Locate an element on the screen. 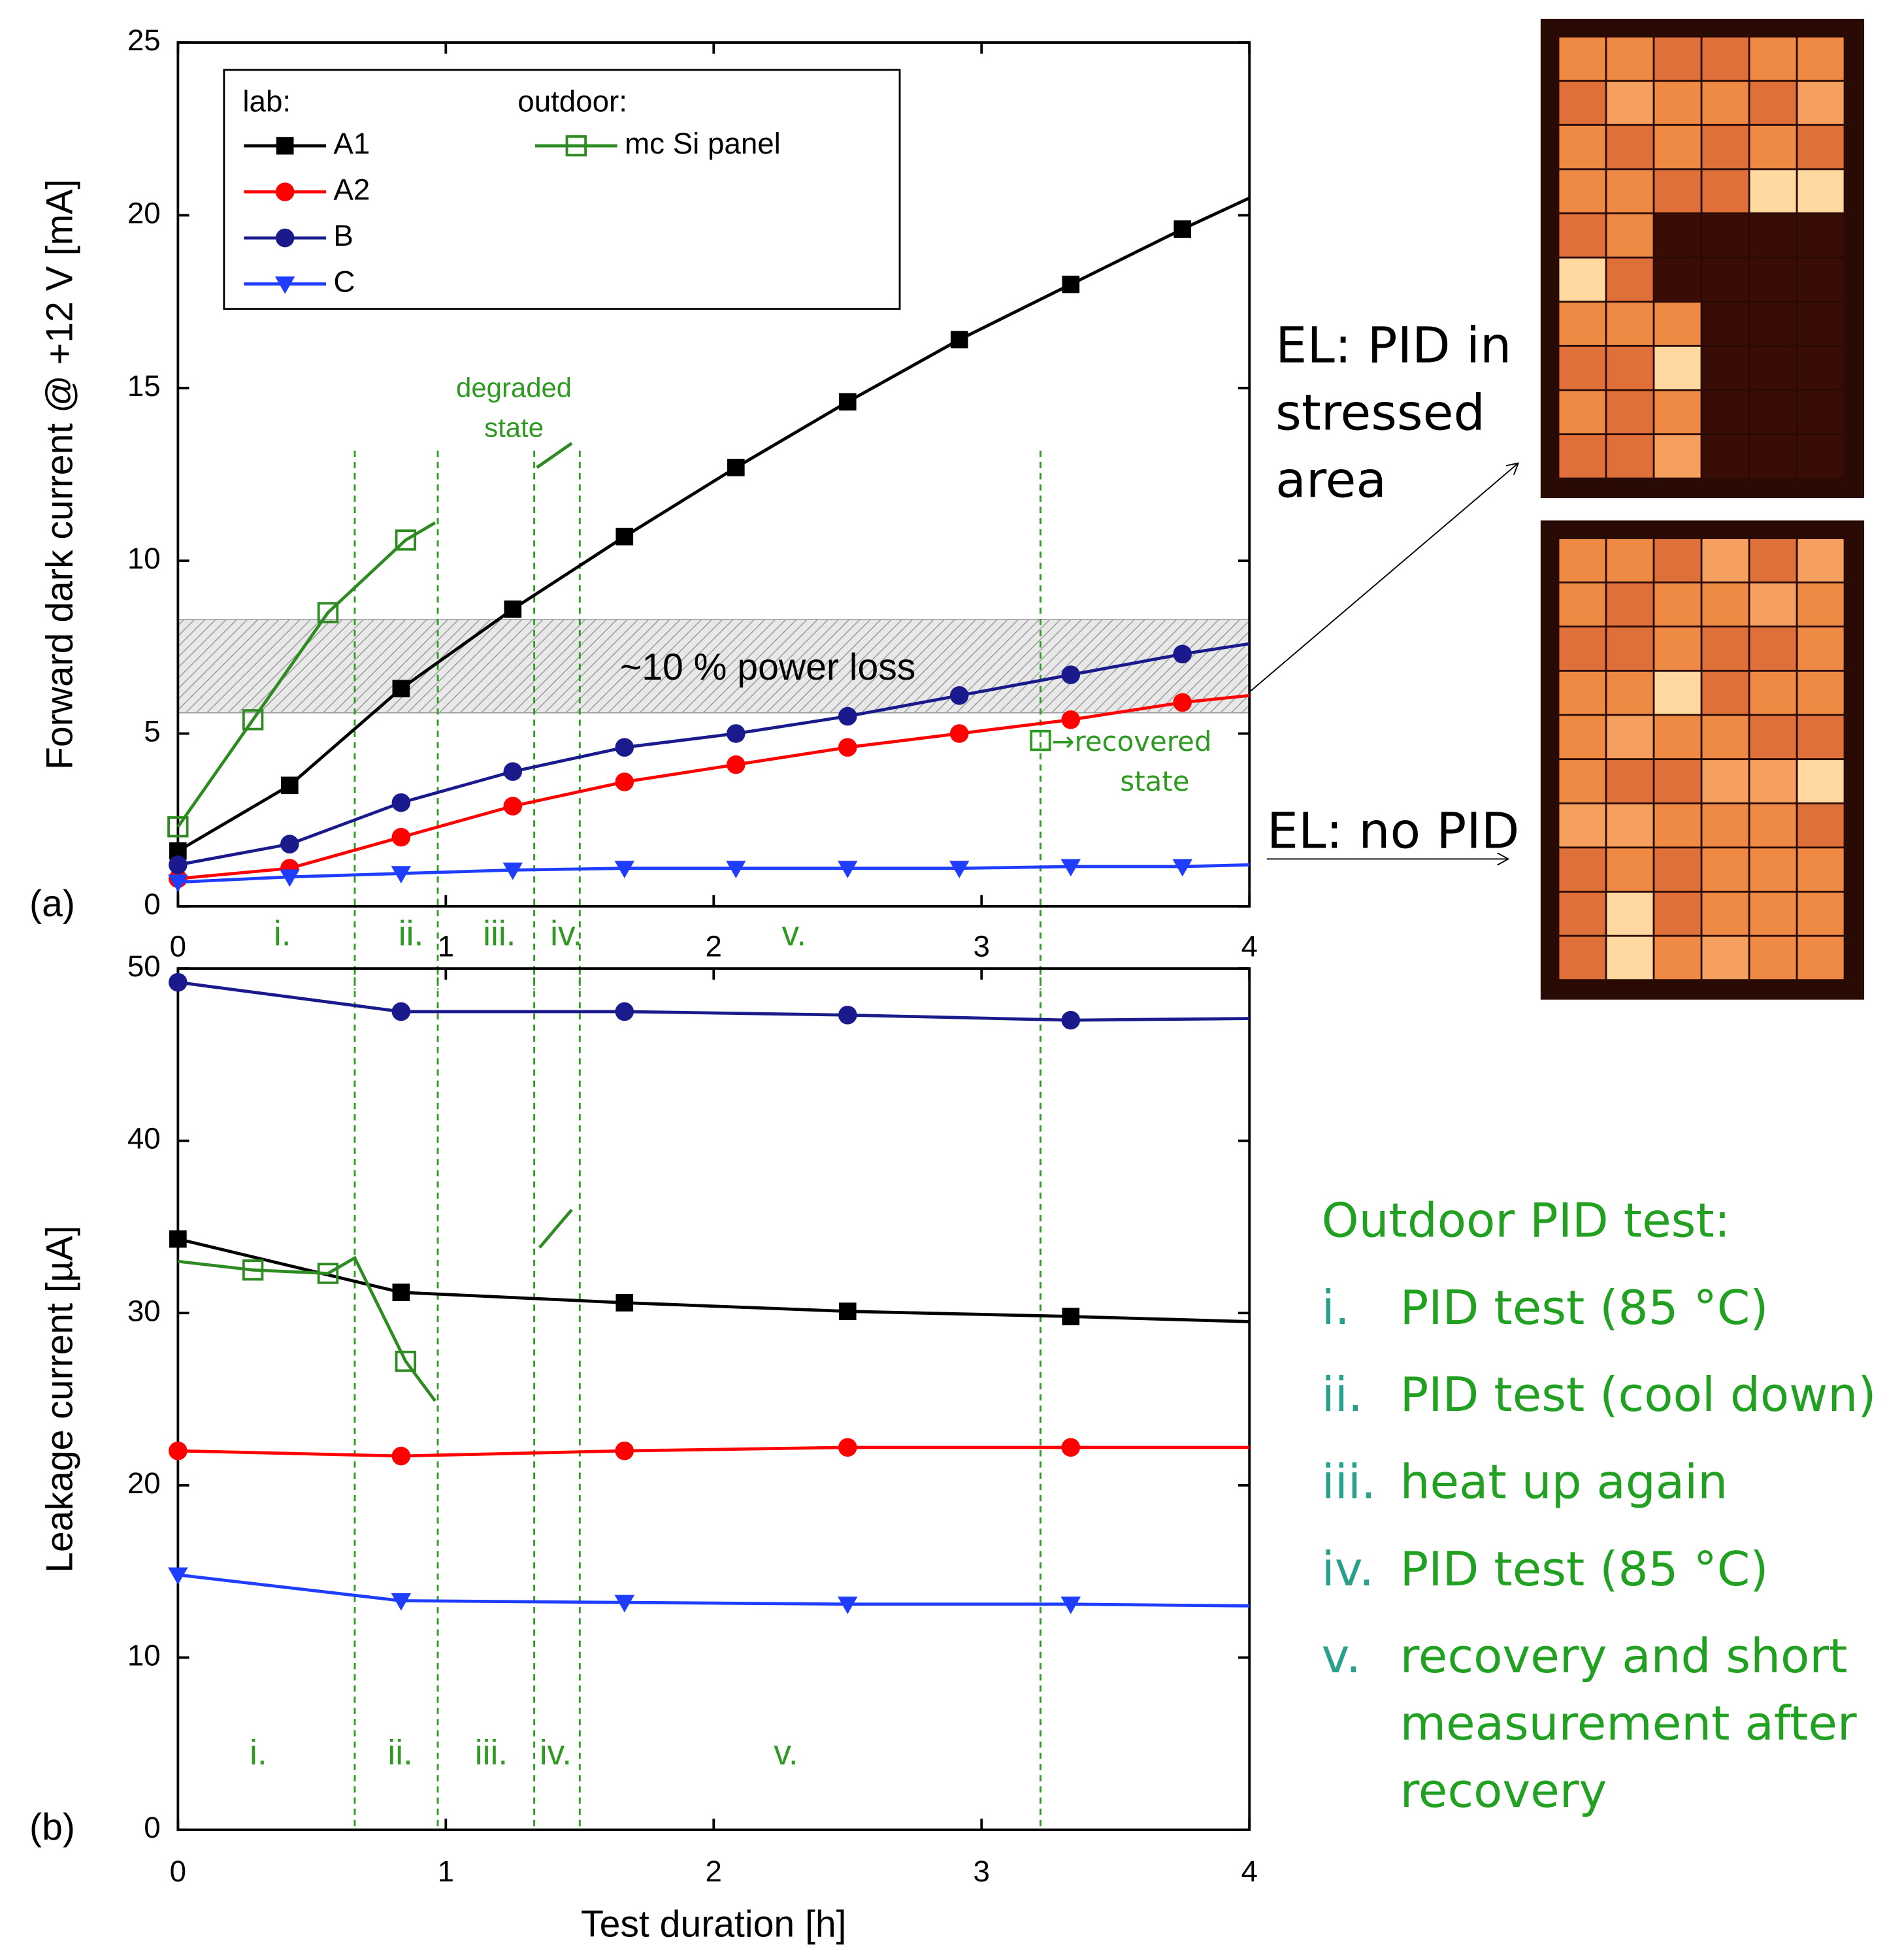  y-axis-title: Forward dark current @ +12 V [mA] is located at coordinates (59, 474).